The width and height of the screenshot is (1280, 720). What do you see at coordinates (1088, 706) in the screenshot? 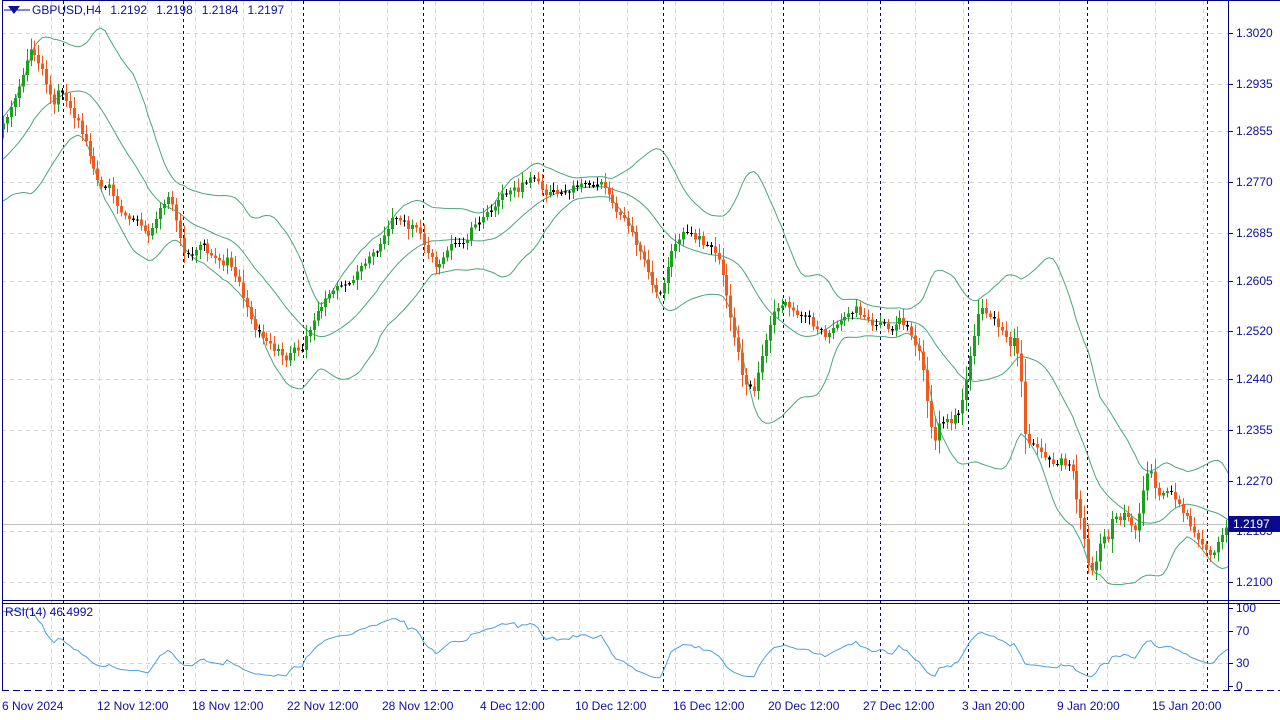
I see `time-axis-label: 9 Jan 20:00` at bounding box center [1088, 706].